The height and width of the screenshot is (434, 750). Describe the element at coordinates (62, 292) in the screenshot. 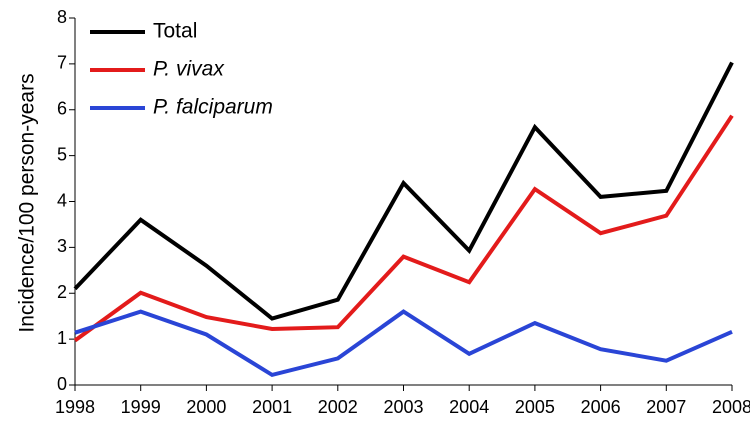

I see `y-tick-label: 2` at that location.